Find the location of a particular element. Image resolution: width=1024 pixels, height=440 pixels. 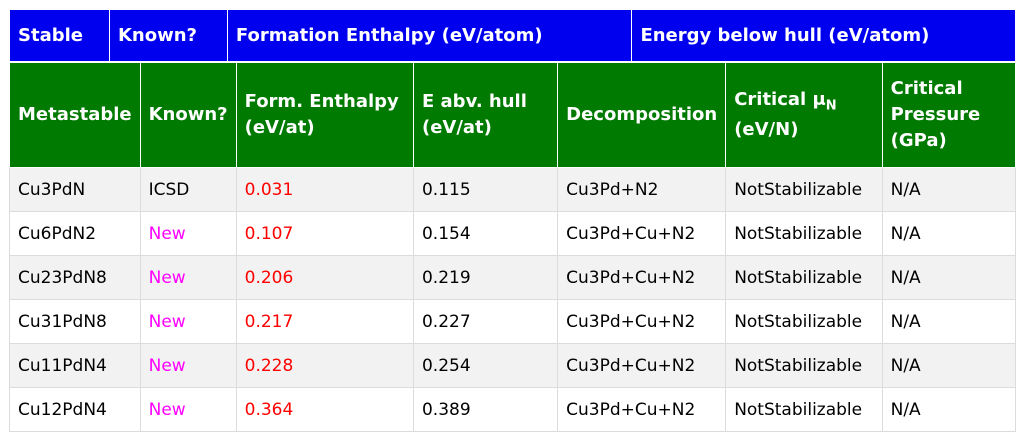

header-form-enthalpy: Form. Enthalpy (eV/at) is located at coordinates (324, 115).